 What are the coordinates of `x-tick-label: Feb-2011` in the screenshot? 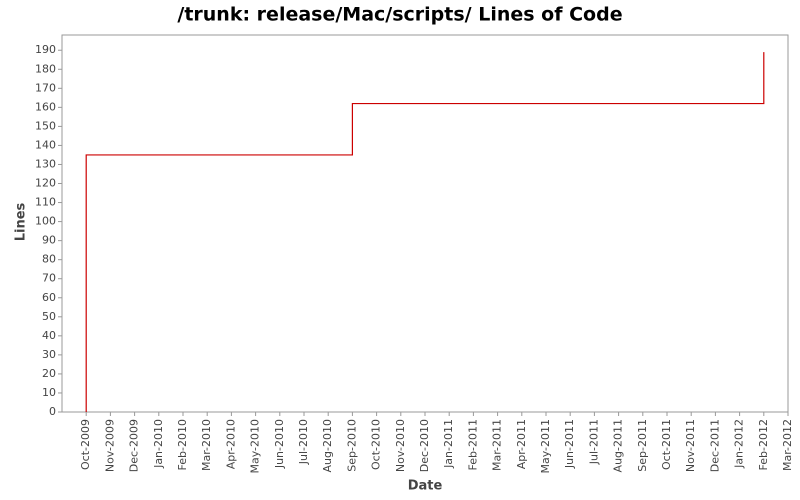 It's located at (472, 444).